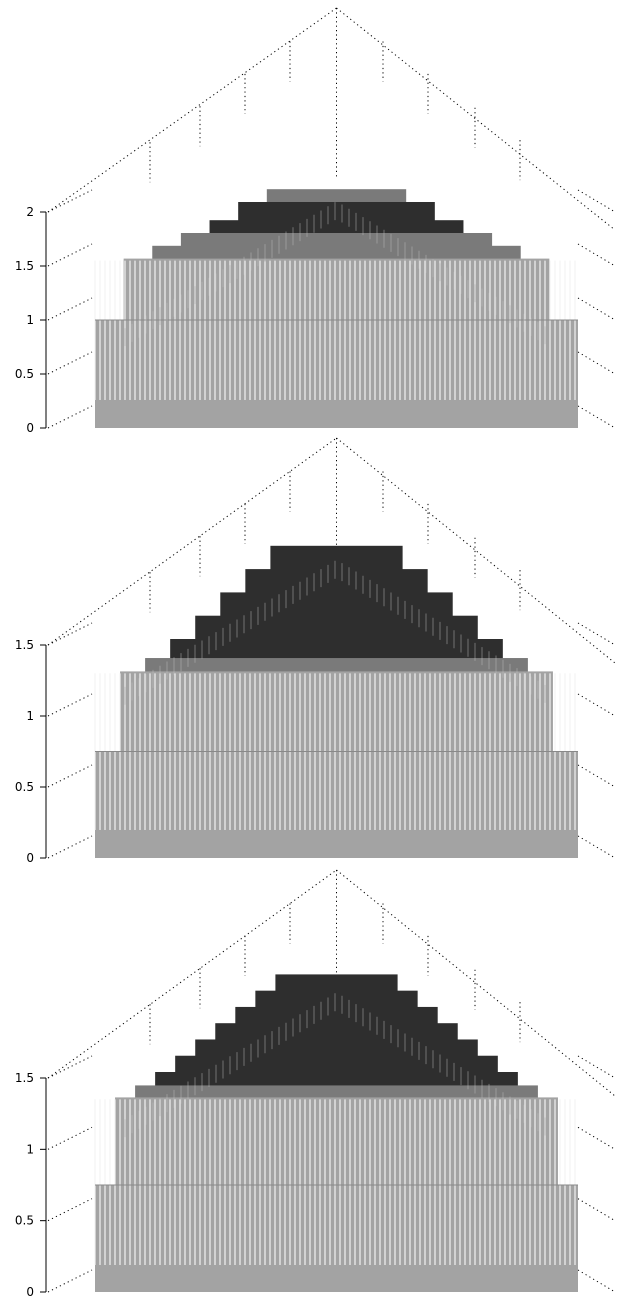  Describe the element at coordinates (30, 212) in the screenshot. I see `z-tick-label: 2` at that location.